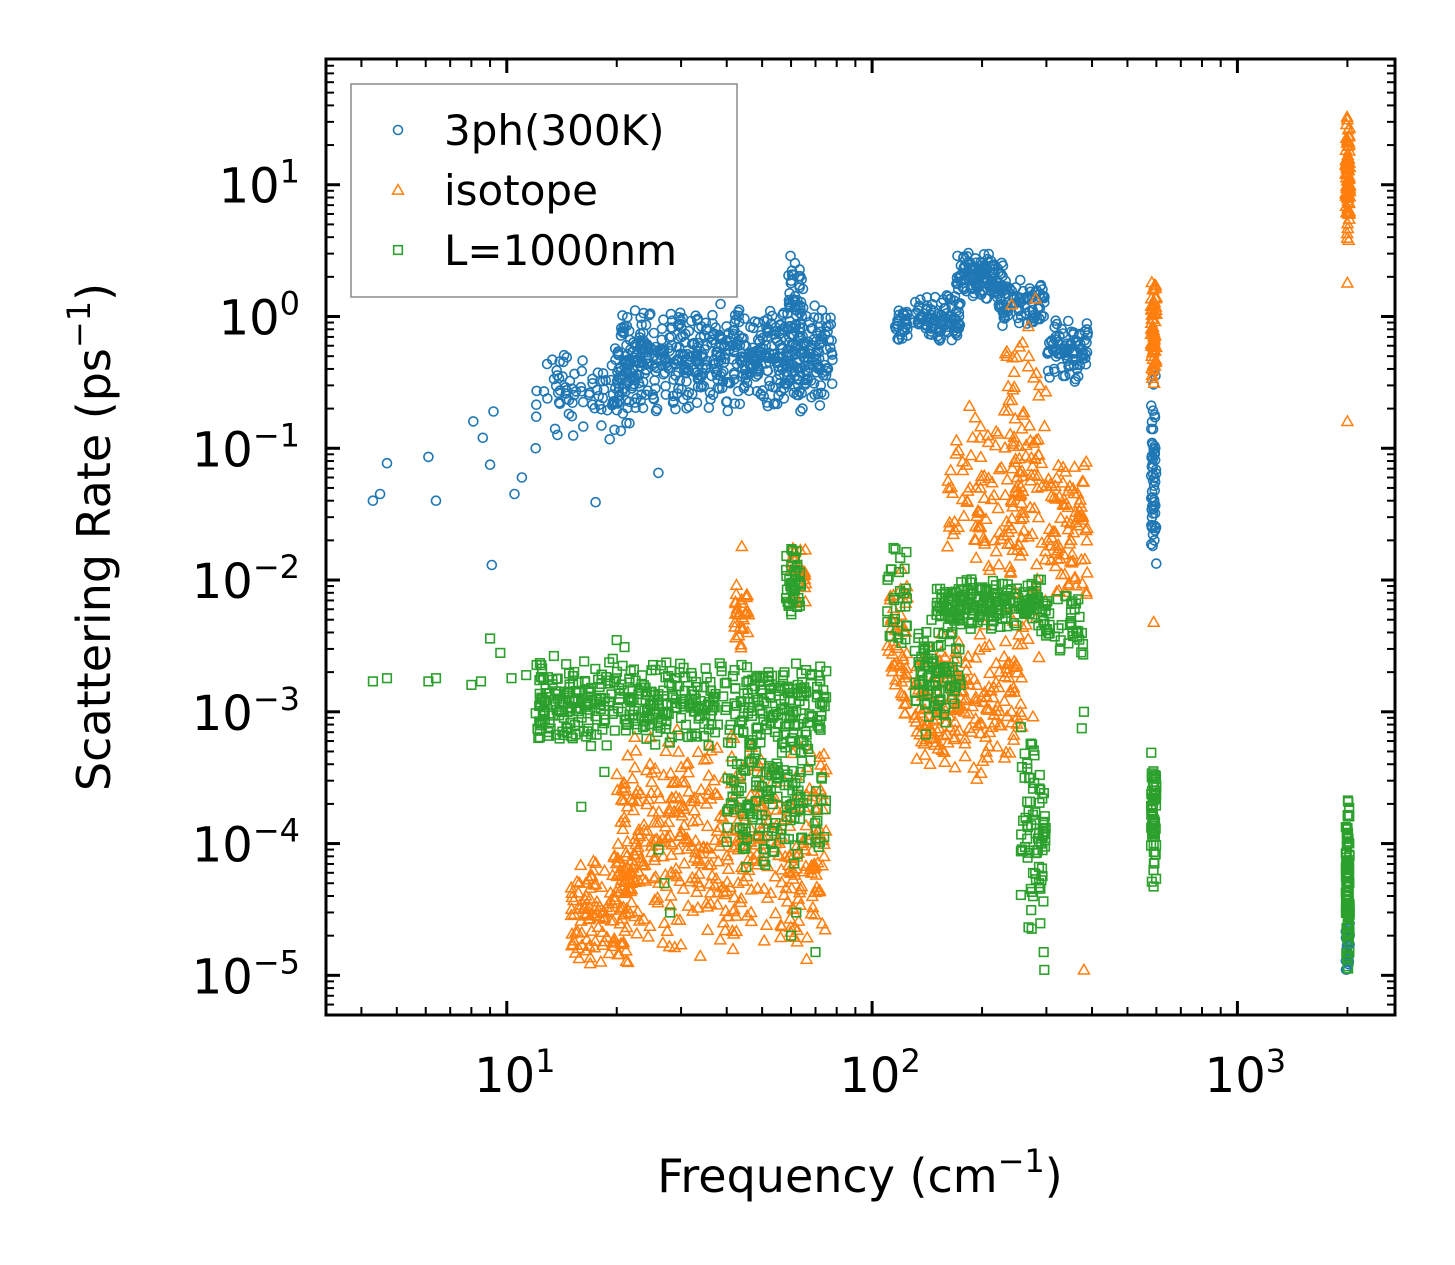 Image resolution: width=1455 pixels, height=1265 pixels. Describe the element at coordinates (246, 974) in the screenshot. I see `y-tick-label: 10⁻⁵` at that location.